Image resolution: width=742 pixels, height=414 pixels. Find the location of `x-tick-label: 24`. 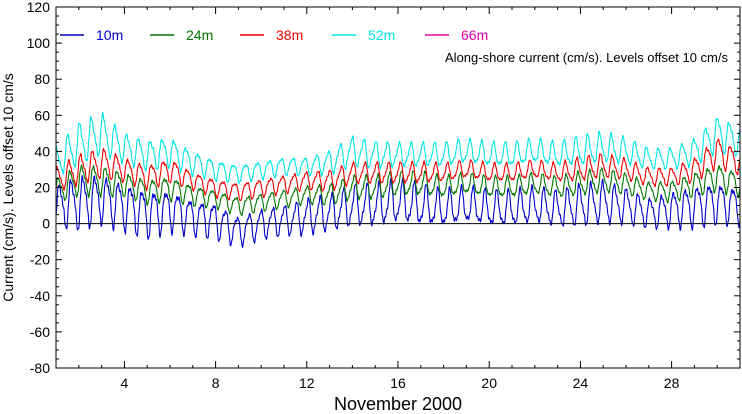

x-tick-label: 24 is located at coordinates (581, 383).